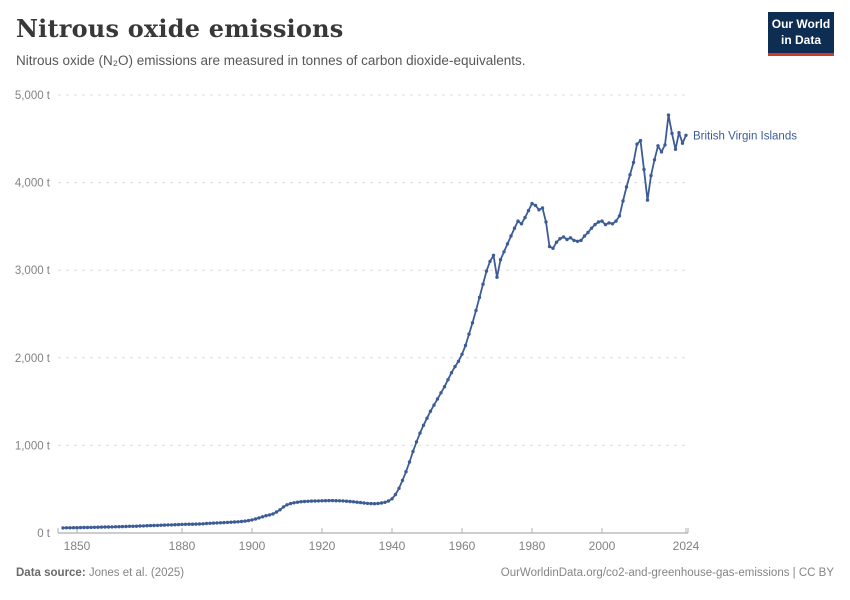 The image size is (850, 600). What do you see at coordinates (373, 531) in the screenshot?
I see `x-axis` at bounding box center [373, 531].